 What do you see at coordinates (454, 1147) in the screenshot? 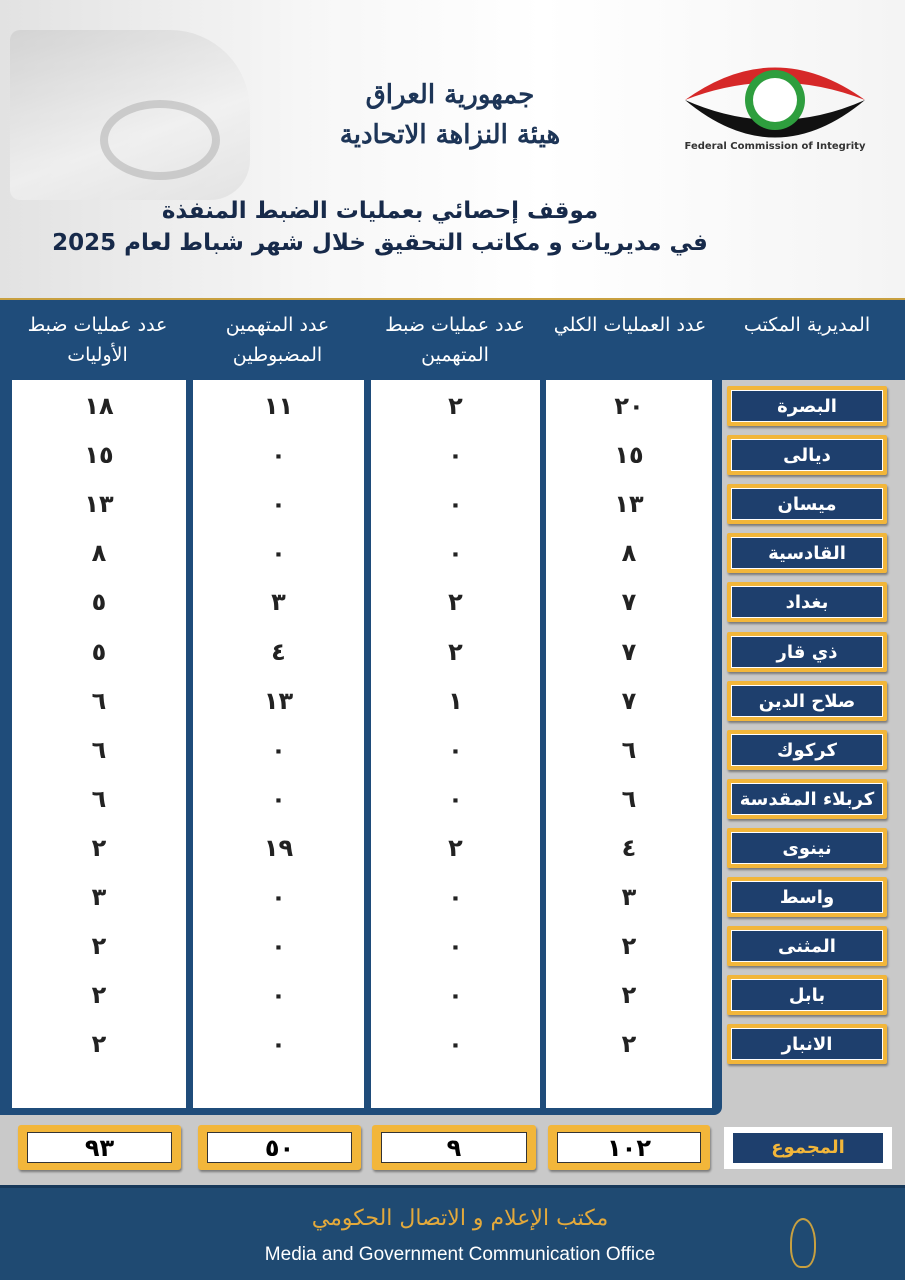
I see `total-suspect-ops: ٩` at bounding box center [454, 1147].